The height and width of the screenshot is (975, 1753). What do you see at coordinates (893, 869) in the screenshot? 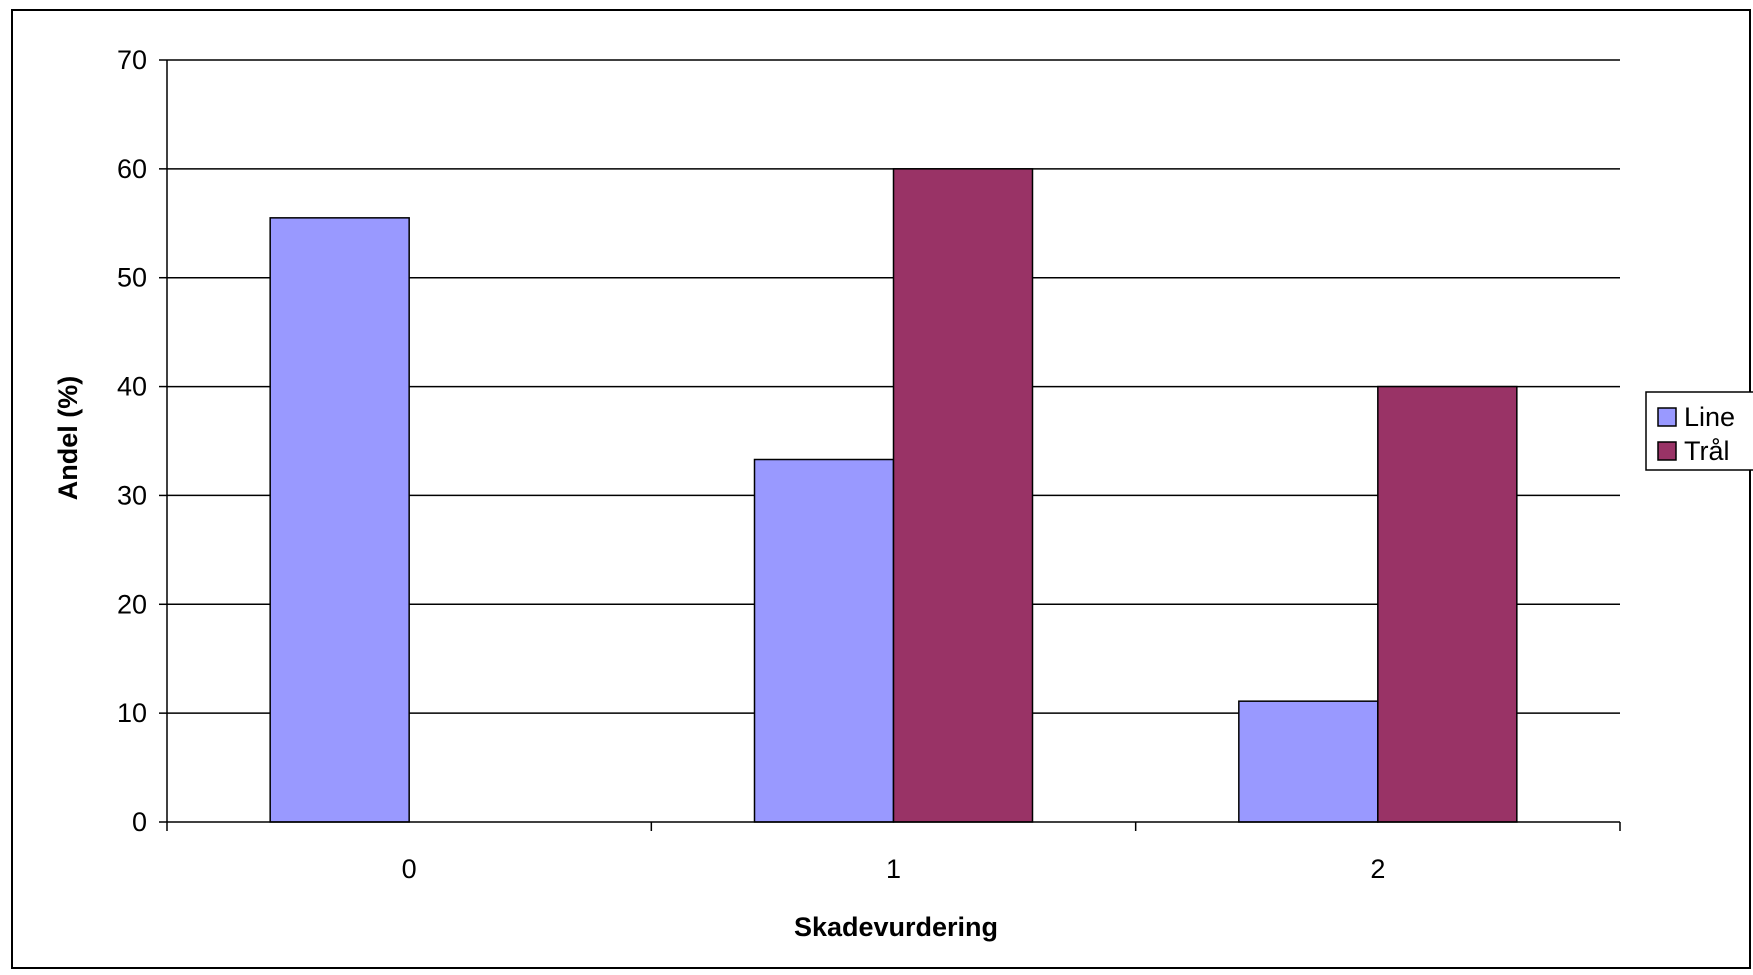
I see `x-tick-label: 1` at bounding box center [893, 869].